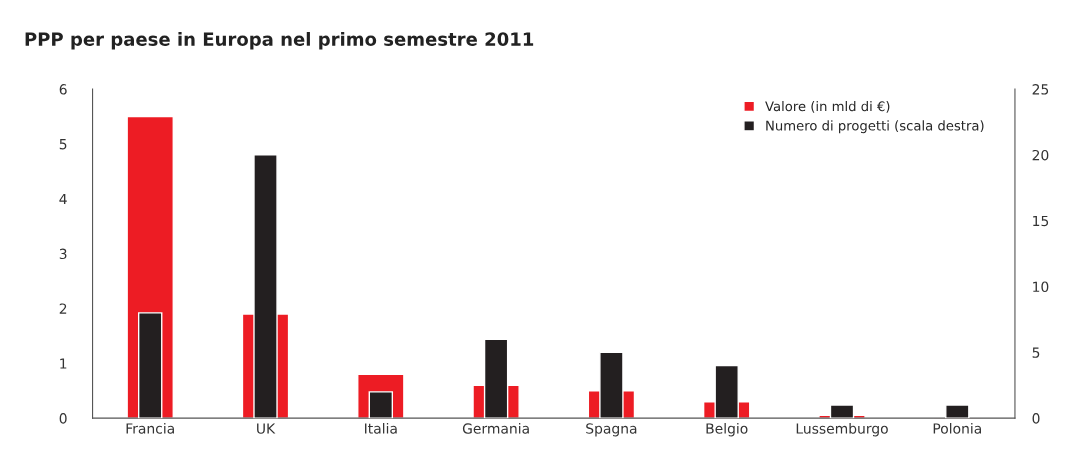 Image resolution: width=1089 pixels, height=457 pixels. What do you see at coordinates (611, 430) in the screenshot?
I see `x-tick-label: Spagna` at bounding box center [611, 430].